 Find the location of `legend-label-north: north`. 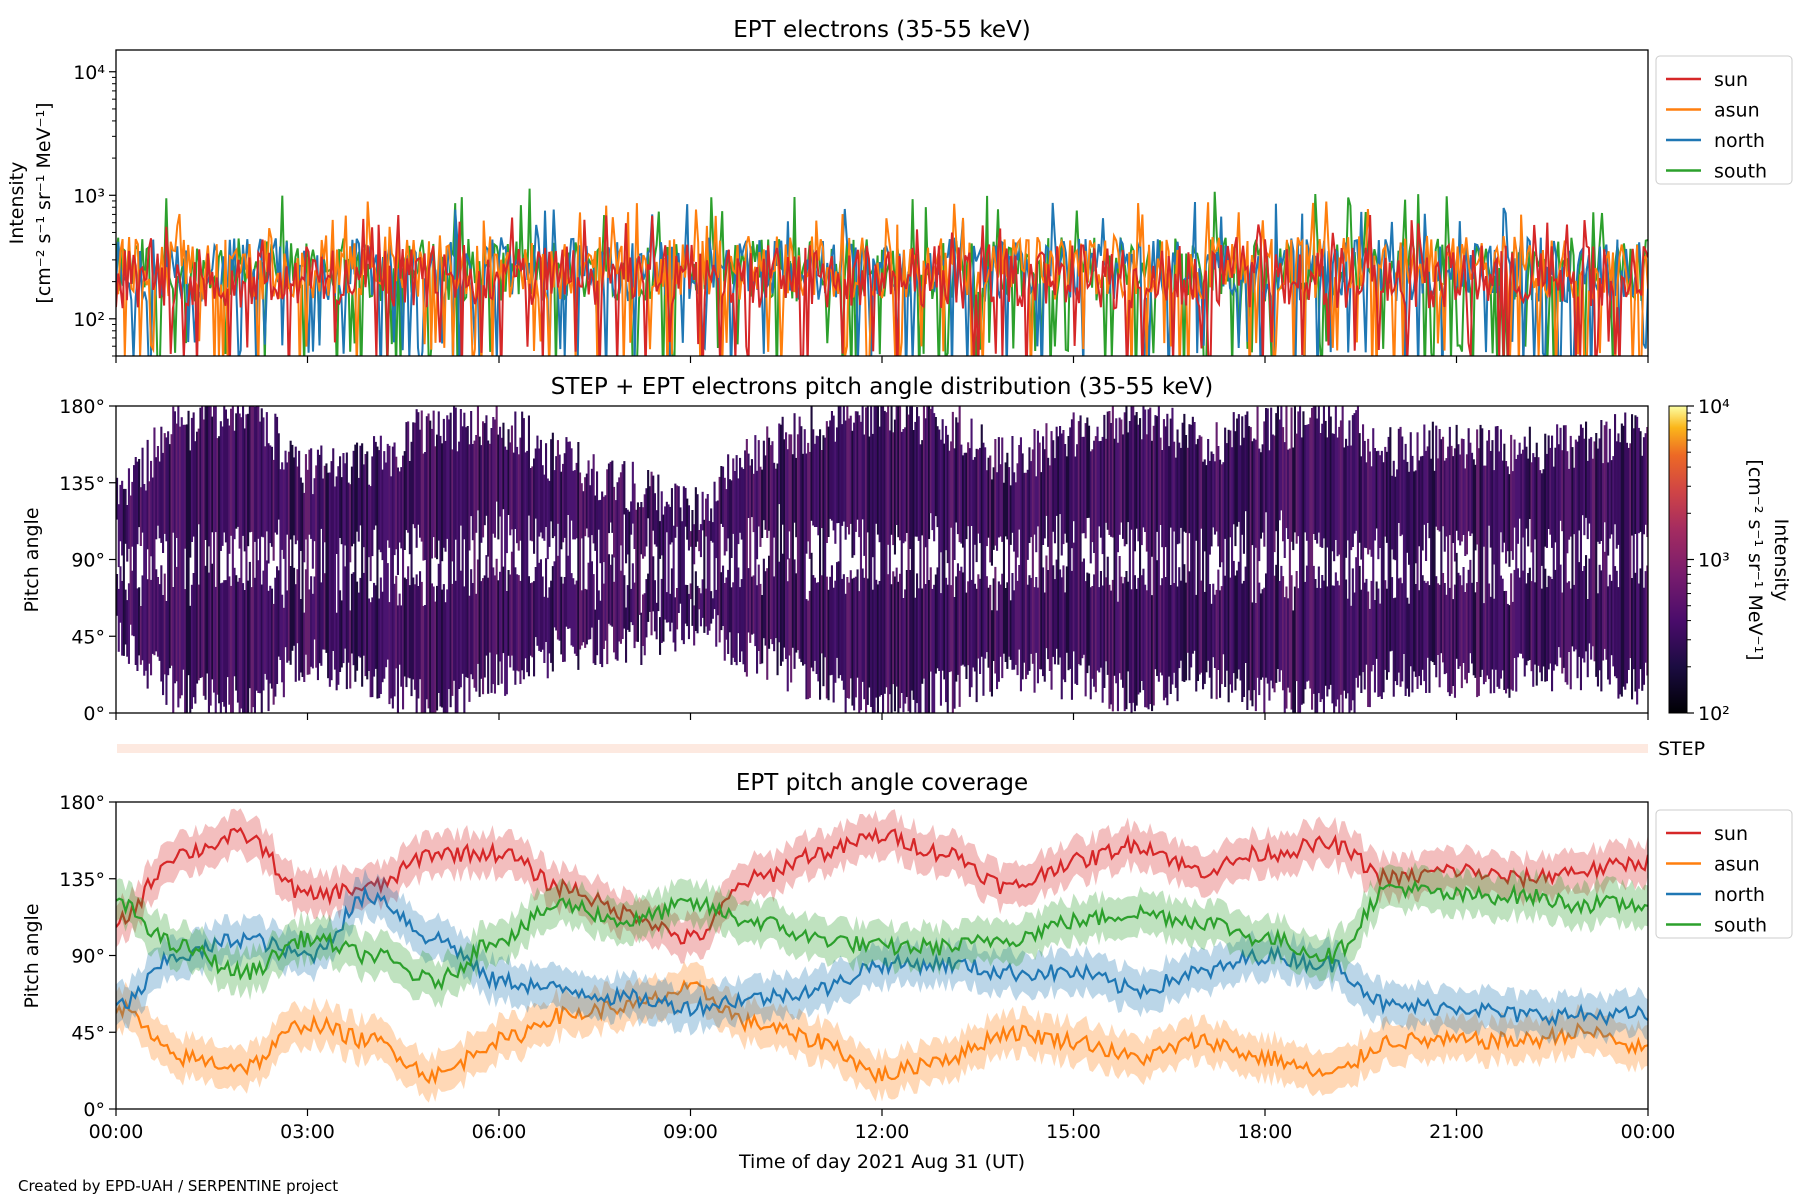

legend-label-north: north is located at coordinates (1739, 141).